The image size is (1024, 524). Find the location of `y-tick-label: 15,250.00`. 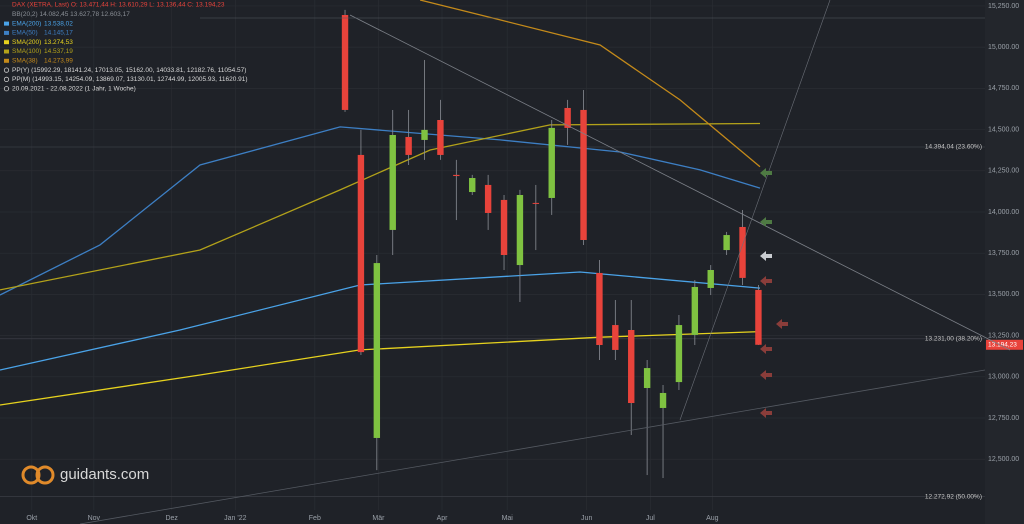

y-tick-label: 15,250.00 is located at coordinates (1003, 6).